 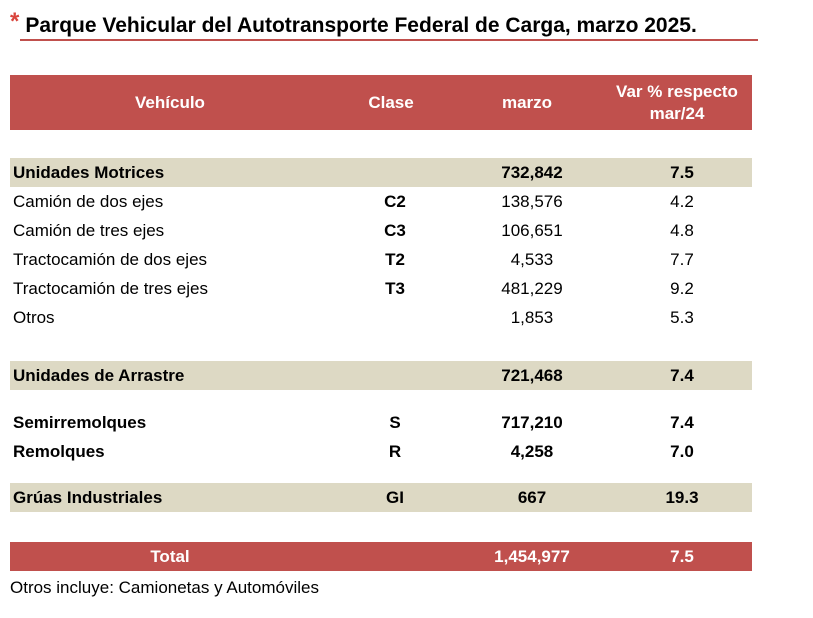 What do you see at coordinates (677, 102) in the screenshot?
I see `header-var: Var % respecto mar/24` at bounding box center [677, 102].